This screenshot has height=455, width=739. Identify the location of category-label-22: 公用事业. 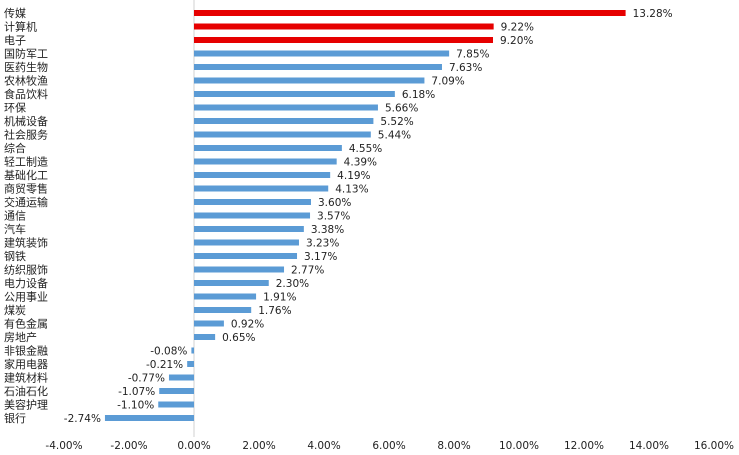
(26, 297).